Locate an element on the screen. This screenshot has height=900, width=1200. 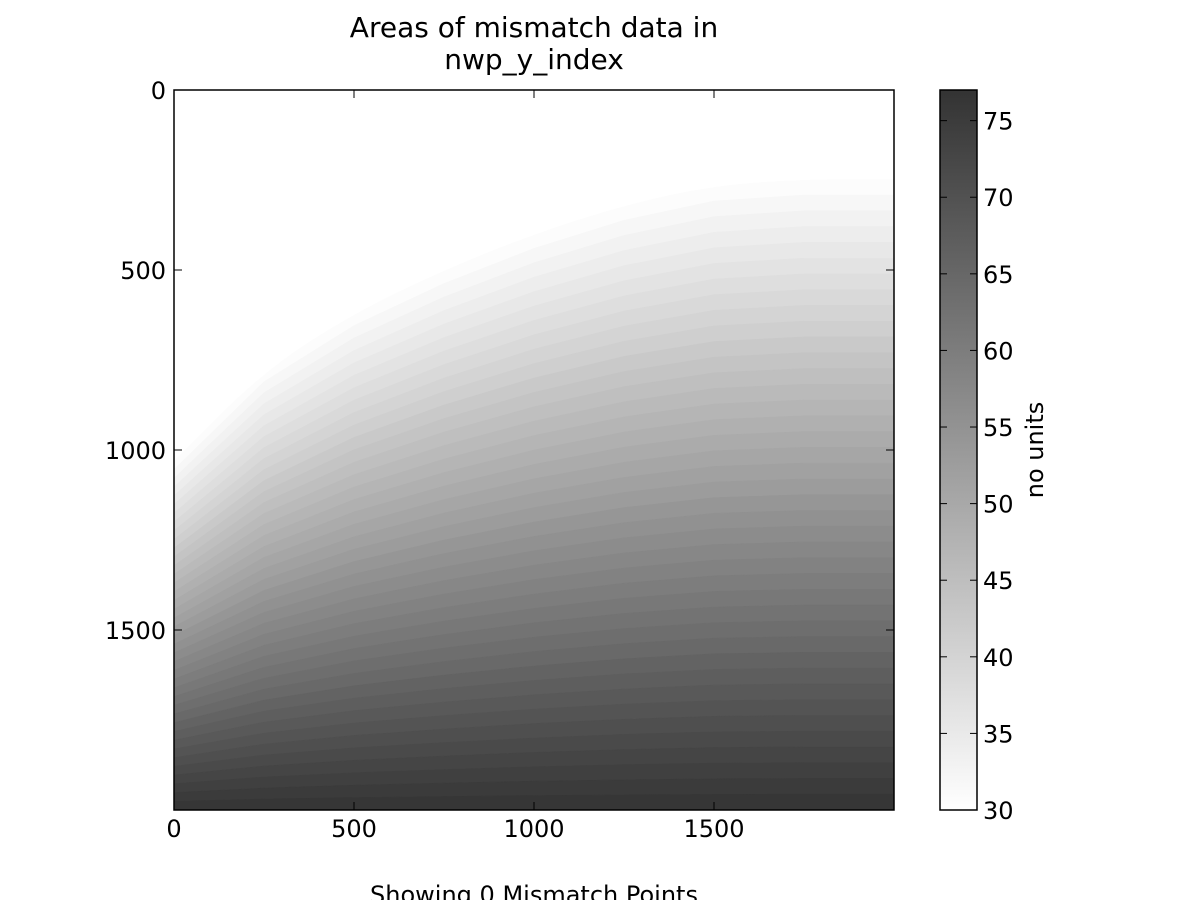
x-tick-label: 500 is located at coordinates (354, 829).